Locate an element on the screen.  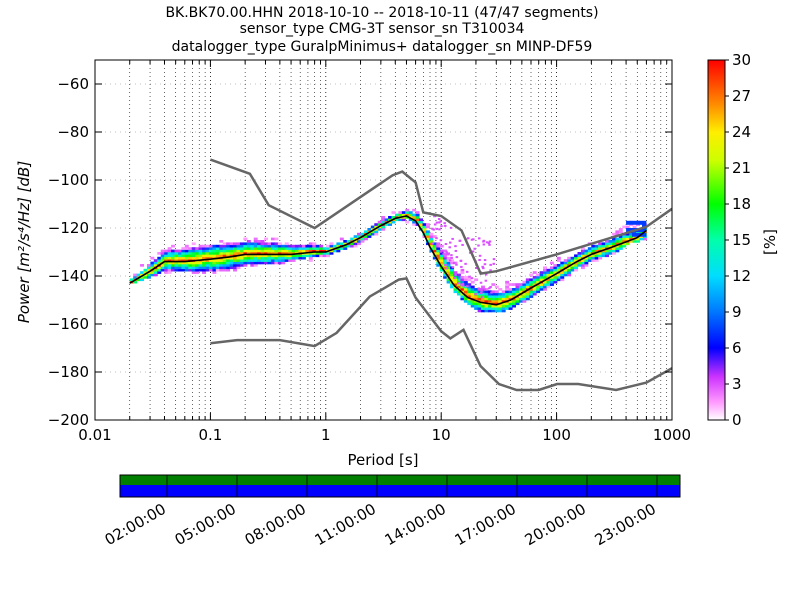
colorbar-tick-label: 27 is located at coordinates (741, 96).